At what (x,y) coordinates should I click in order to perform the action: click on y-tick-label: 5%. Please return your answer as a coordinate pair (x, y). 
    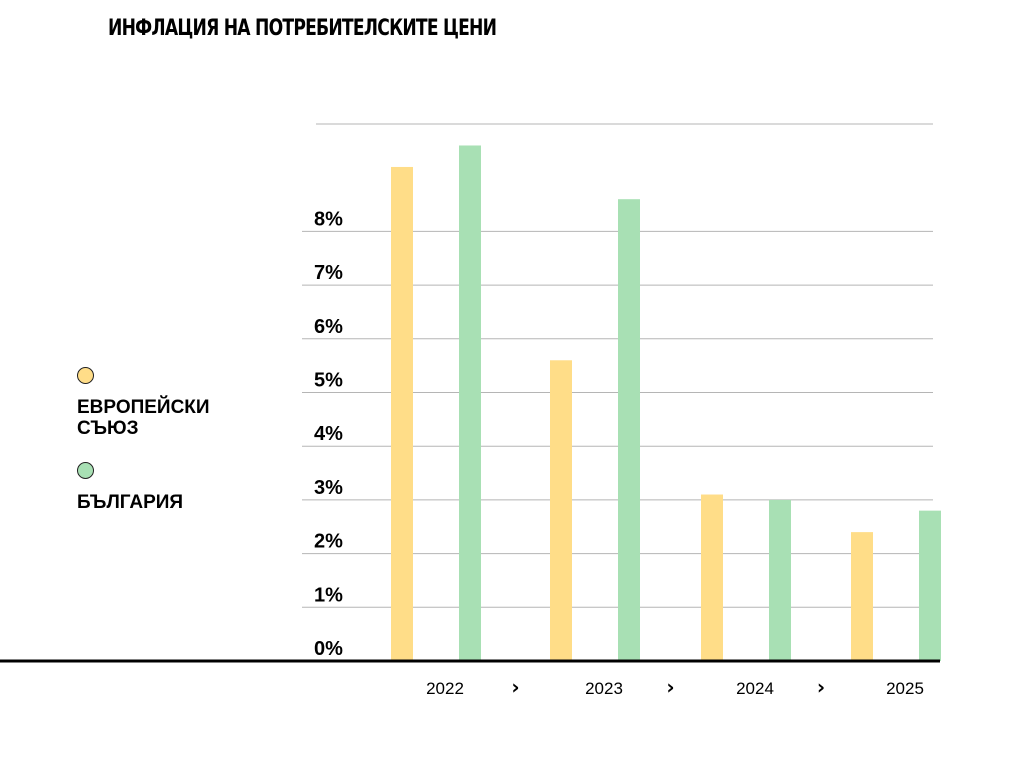
    Looking at the image, I should click on (328, 381).